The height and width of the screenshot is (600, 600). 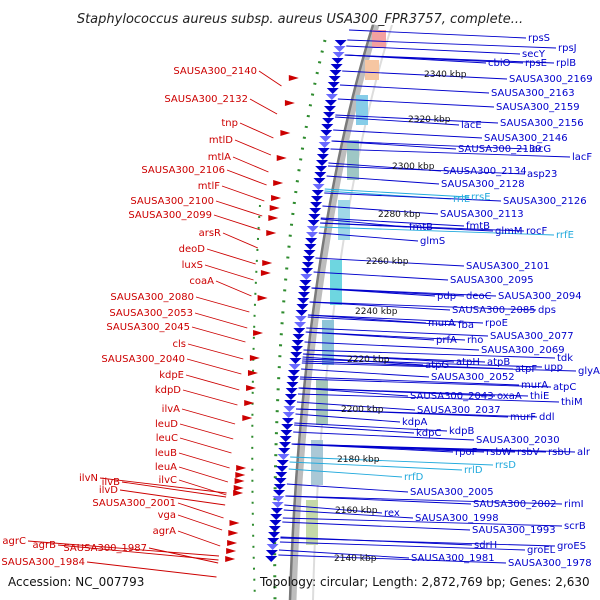 I want to click on gene-label: SAUSA300_2100, so click(x=172, y=201).